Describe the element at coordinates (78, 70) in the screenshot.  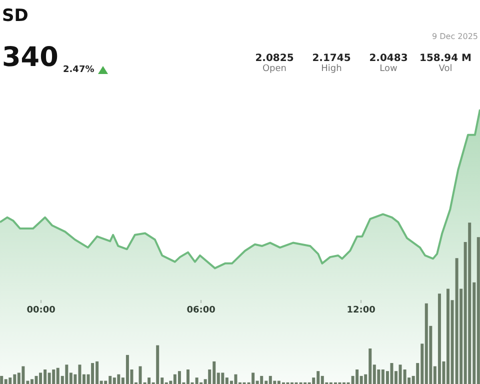
I see `text: 2.47%` at that location.